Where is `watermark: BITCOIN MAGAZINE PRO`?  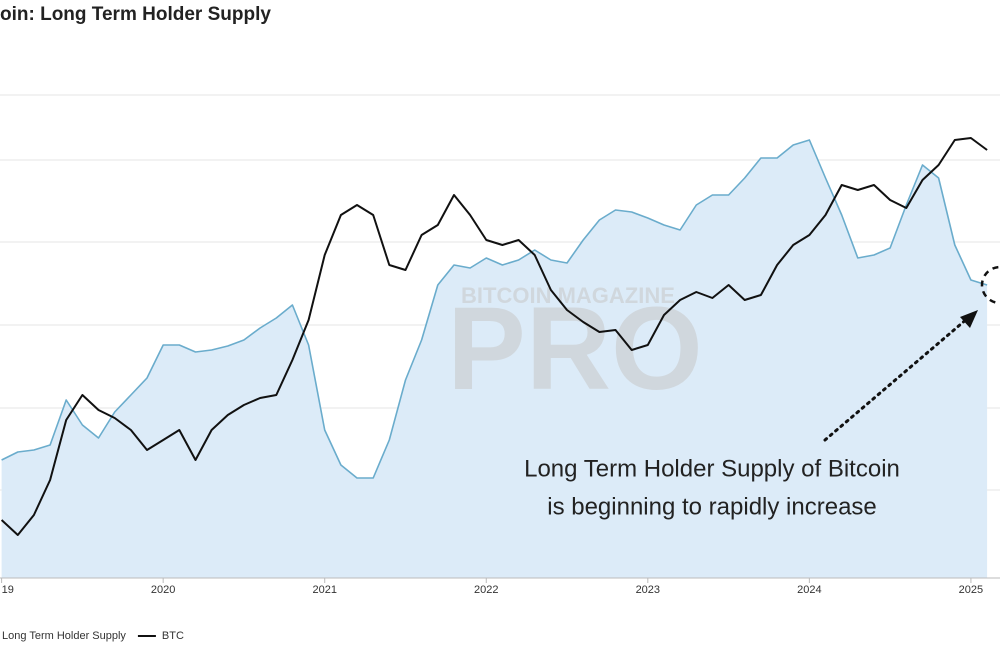
watermark: BITCOIN MAGAZINE PRO is located at coordinates (575, 349).